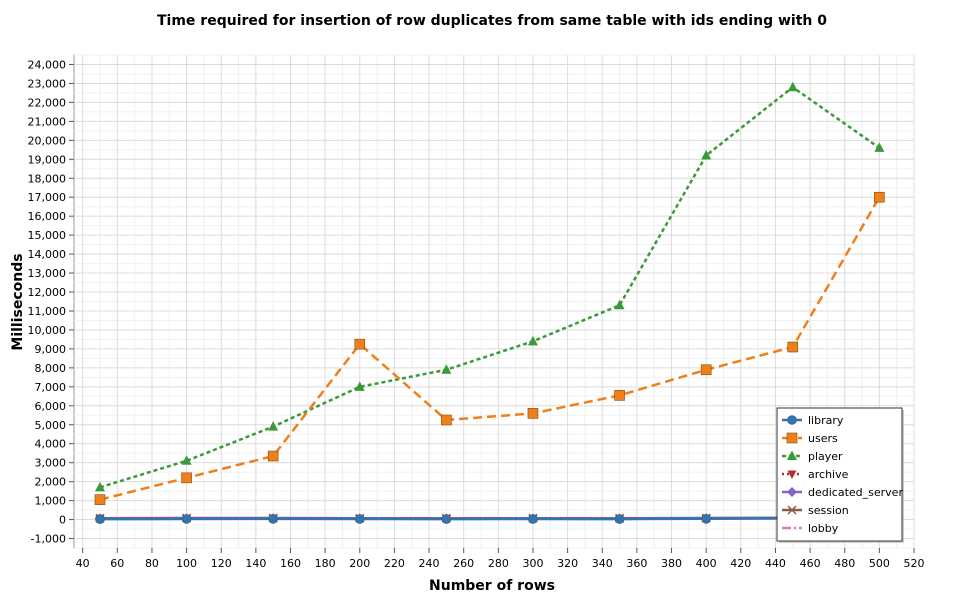 The image size is (960, 600). What do you see at coordinates (47, 235) in the screenshot?
I see `y-tick-label: 15,000` at bounding box center [47, 235].